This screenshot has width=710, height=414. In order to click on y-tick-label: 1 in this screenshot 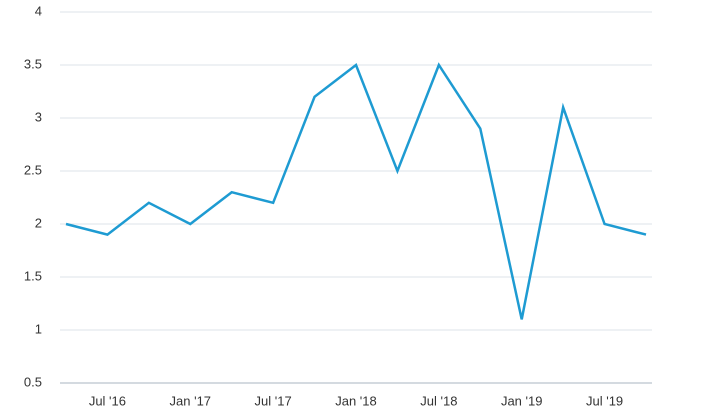, I will do `click(38, 328)`.